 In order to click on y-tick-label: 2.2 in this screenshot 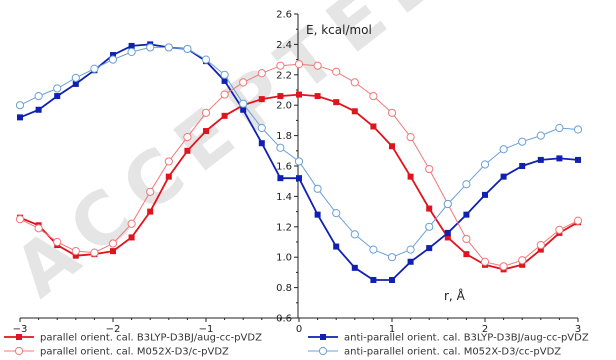, I will do `click(284, 75)`.